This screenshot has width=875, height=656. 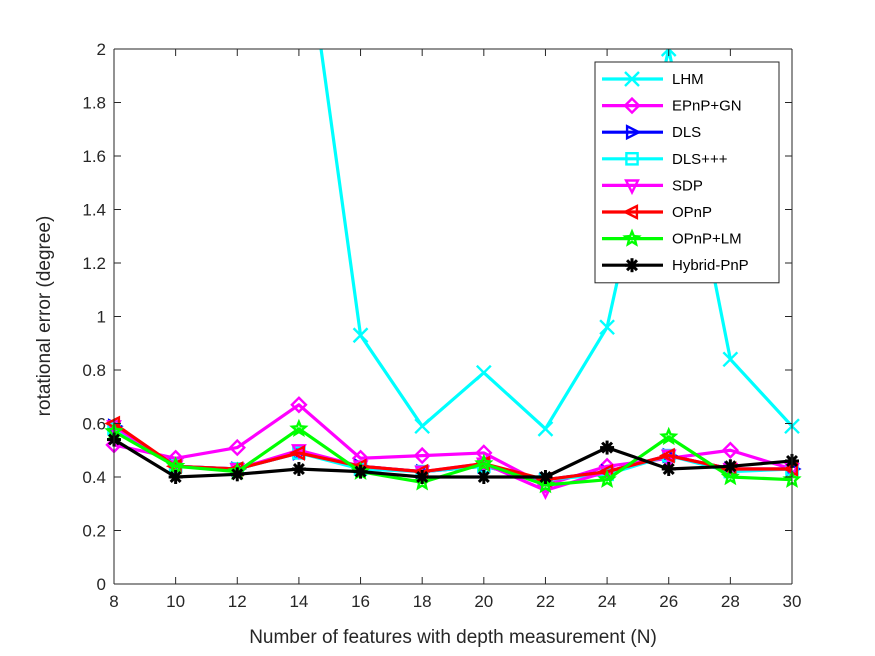 What do you see at coordinates (94, 210) in the screenshot?
I see `y-tick-label: 1.4` at bounding box center [94, 210].